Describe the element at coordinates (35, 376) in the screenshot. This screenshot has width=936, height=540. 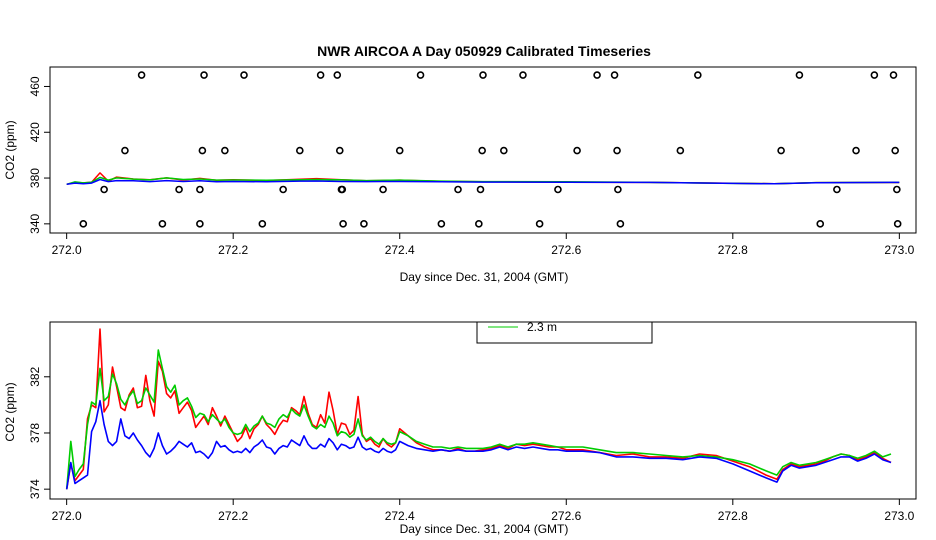
I see `y-tick-label: 382` at that location.